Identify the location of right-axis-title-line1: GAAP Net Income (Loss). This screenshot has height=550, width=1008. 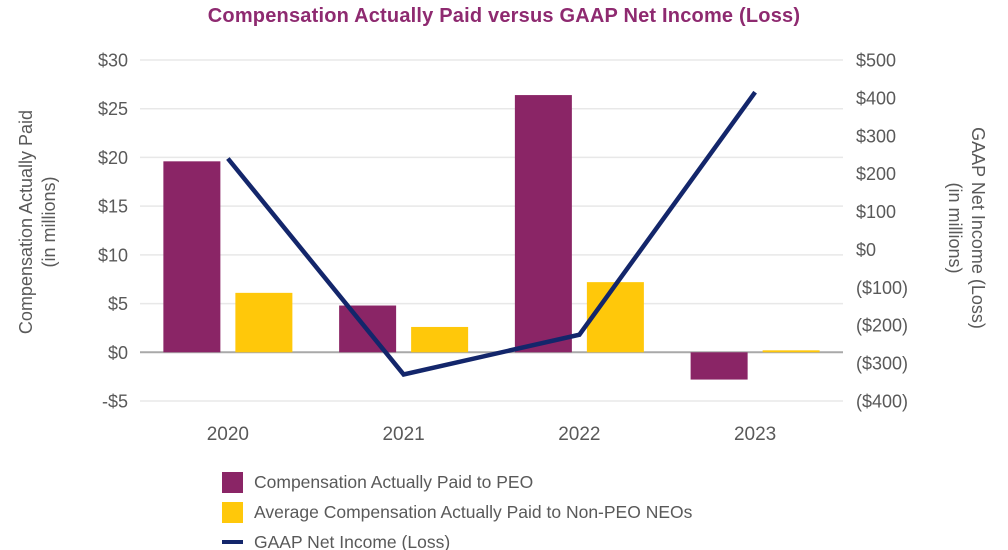
(978, 228).